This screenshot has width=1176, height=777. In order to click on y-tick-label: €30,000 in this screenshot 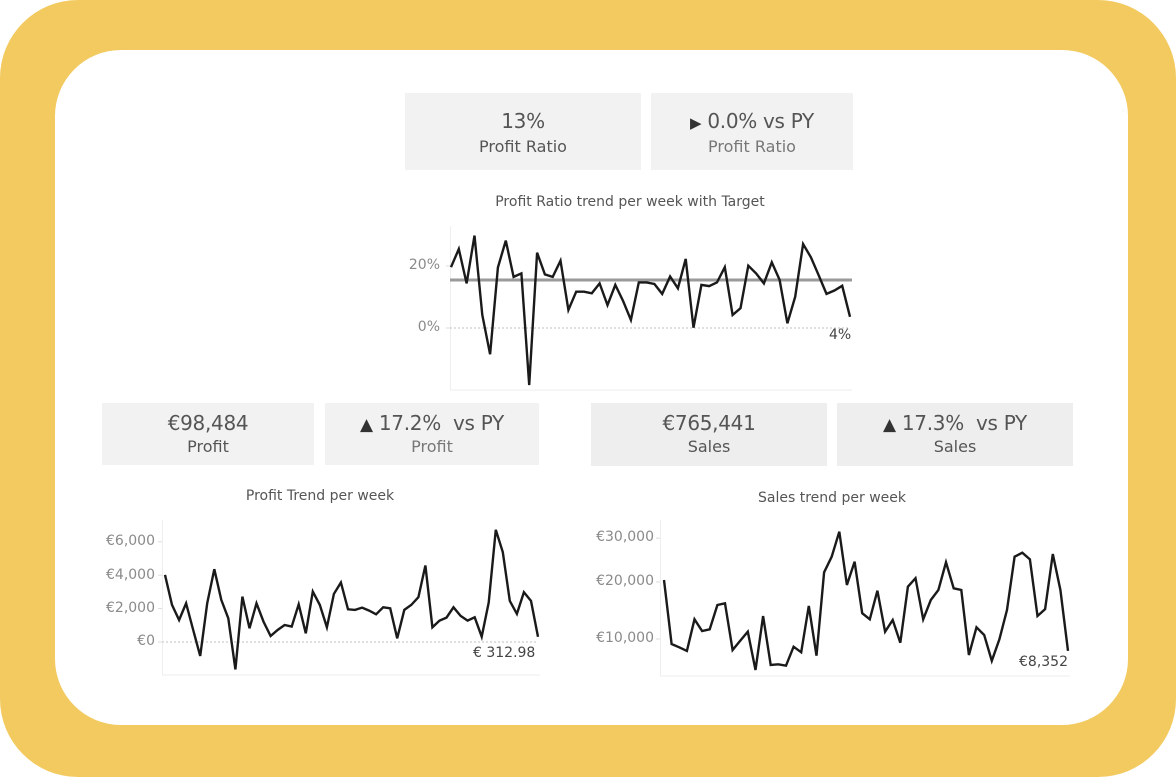, I will do `click(625, 537)`.